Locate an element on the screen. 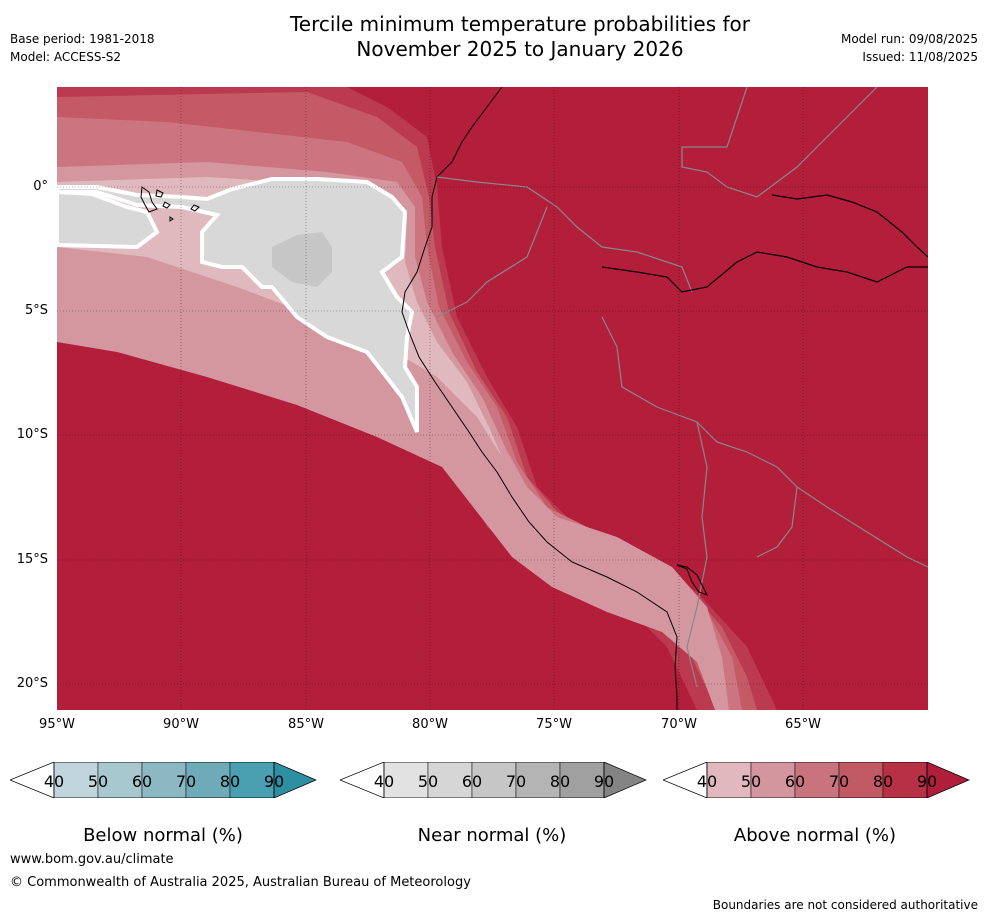  model-text: Model: ACCESS-S2 is located at coordinates (66, 57).